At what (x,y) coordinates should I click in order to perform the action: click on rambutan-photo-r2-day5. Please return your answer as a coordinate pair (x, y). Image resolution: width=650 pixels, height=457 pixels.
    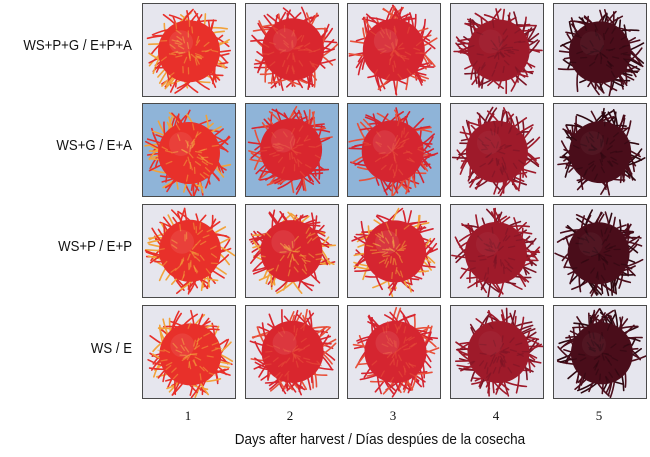
    Looking at the image, I should click on (600, 150).